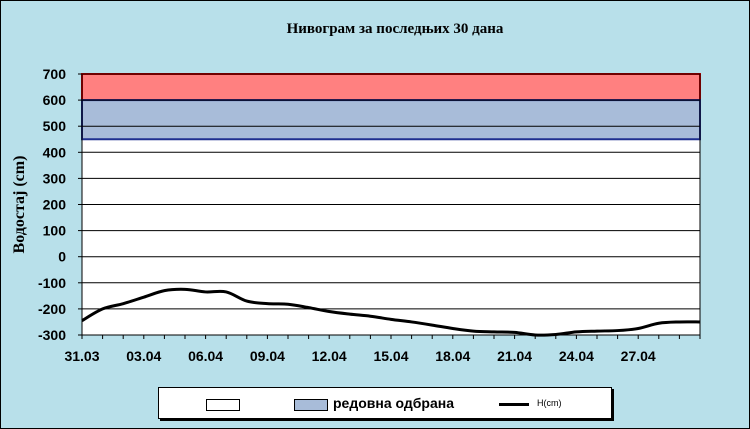  Describe the element at coordinates (55, 126) in the screenshot. I see `y-tick-label: 500` at that location.